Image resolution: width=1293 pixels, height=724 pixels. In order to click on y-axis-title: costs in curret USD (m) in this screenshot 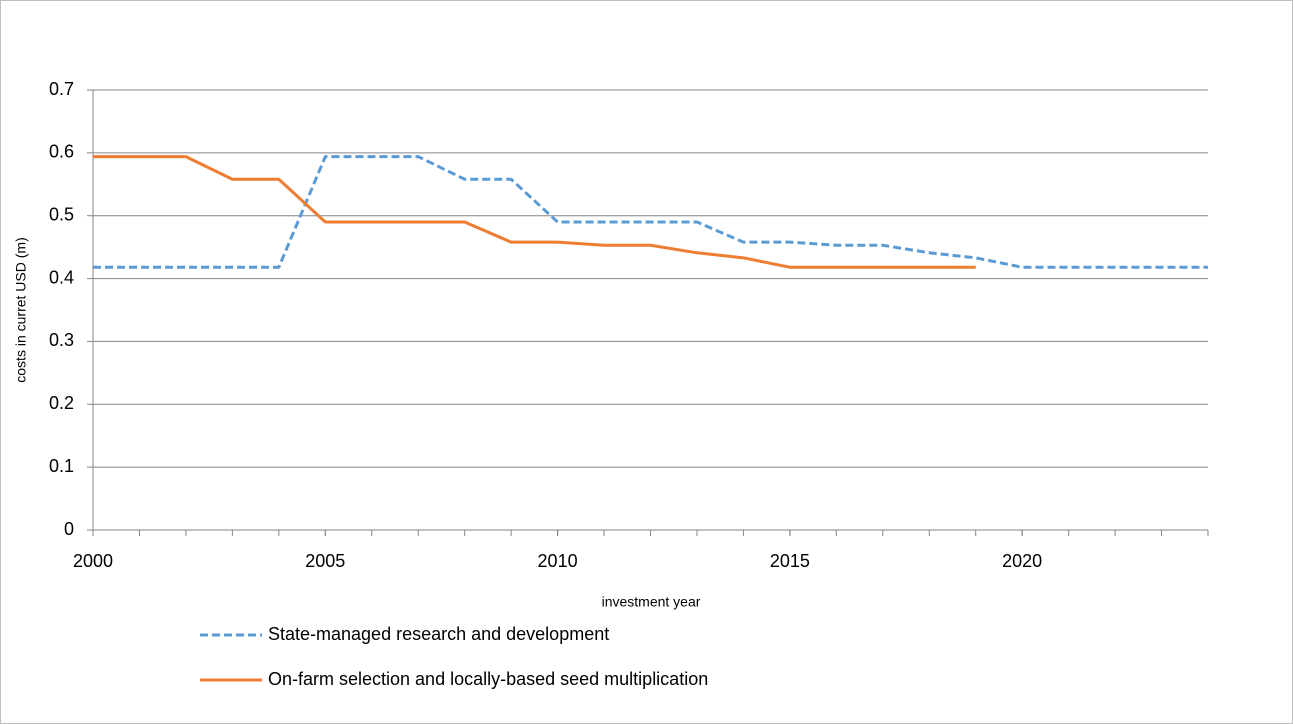, I will do `click(21, 309)`.